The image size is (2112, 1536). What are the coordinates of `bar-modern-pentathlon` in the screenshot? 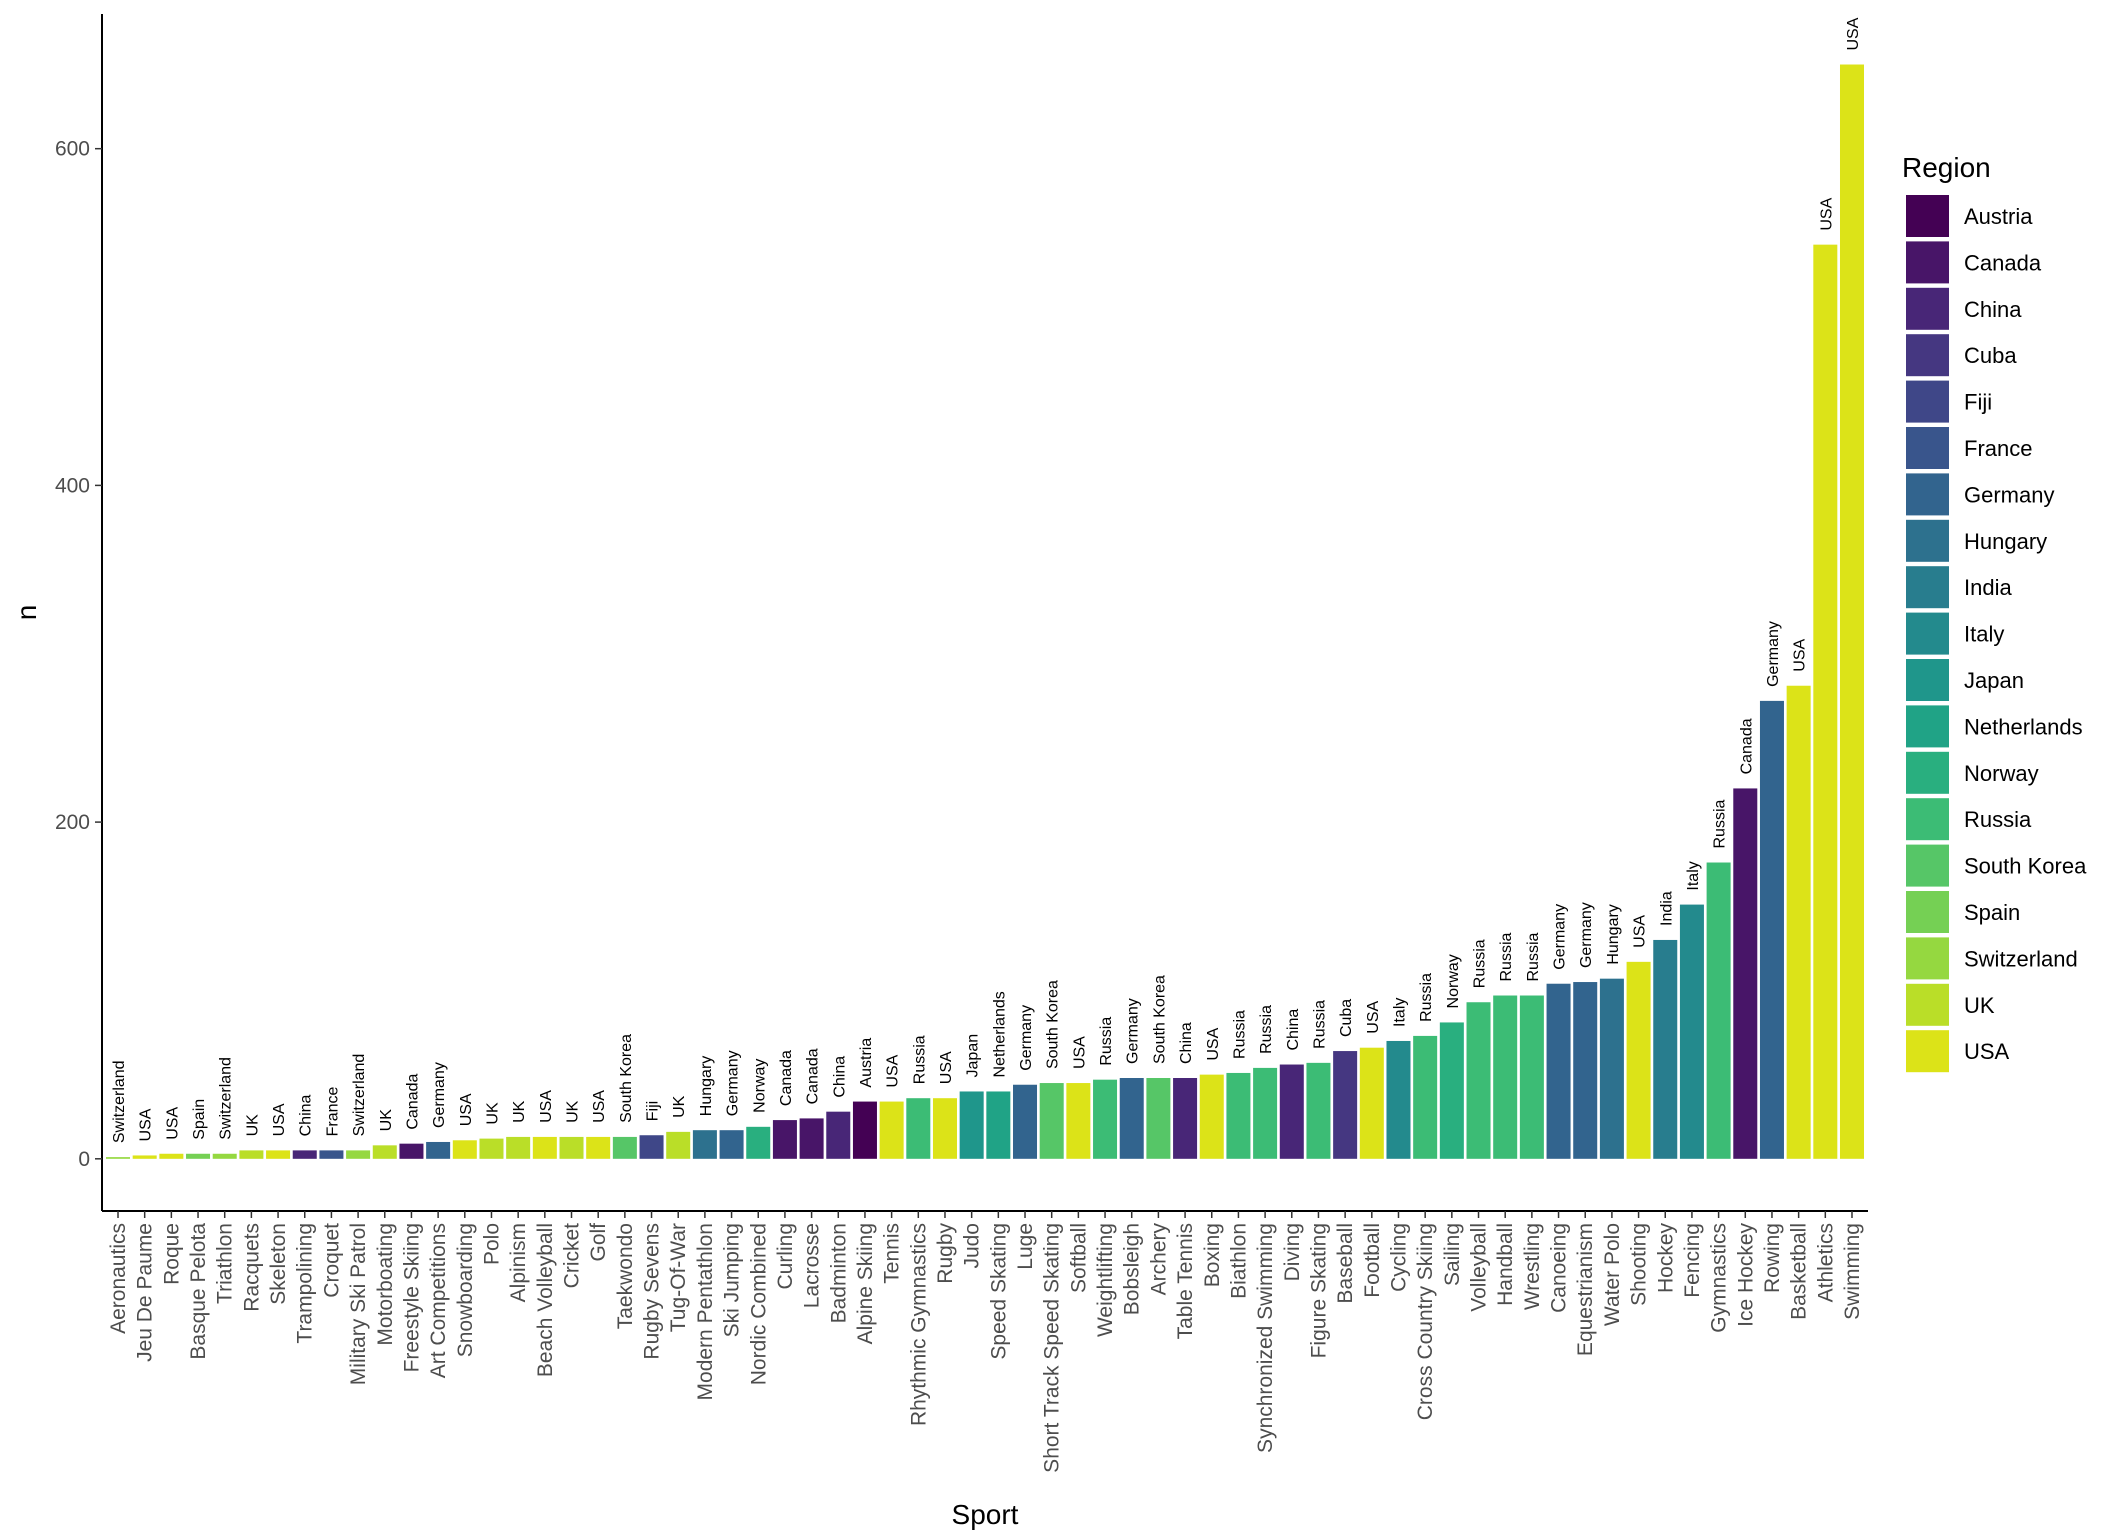 It's located at (704, 1144).